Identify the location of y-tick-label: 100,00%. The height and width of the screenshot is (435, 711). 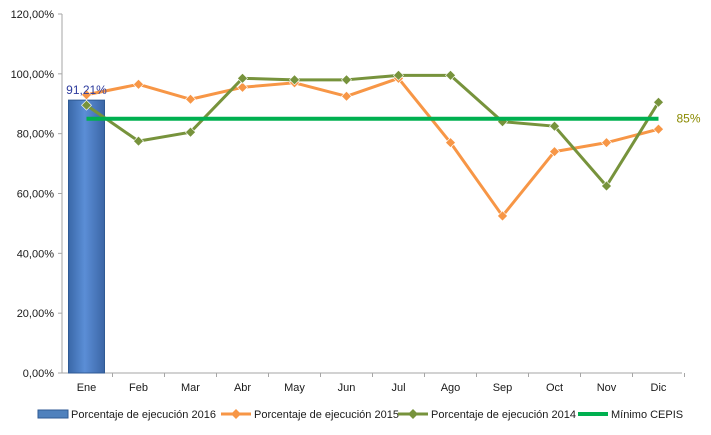
(33, 75).